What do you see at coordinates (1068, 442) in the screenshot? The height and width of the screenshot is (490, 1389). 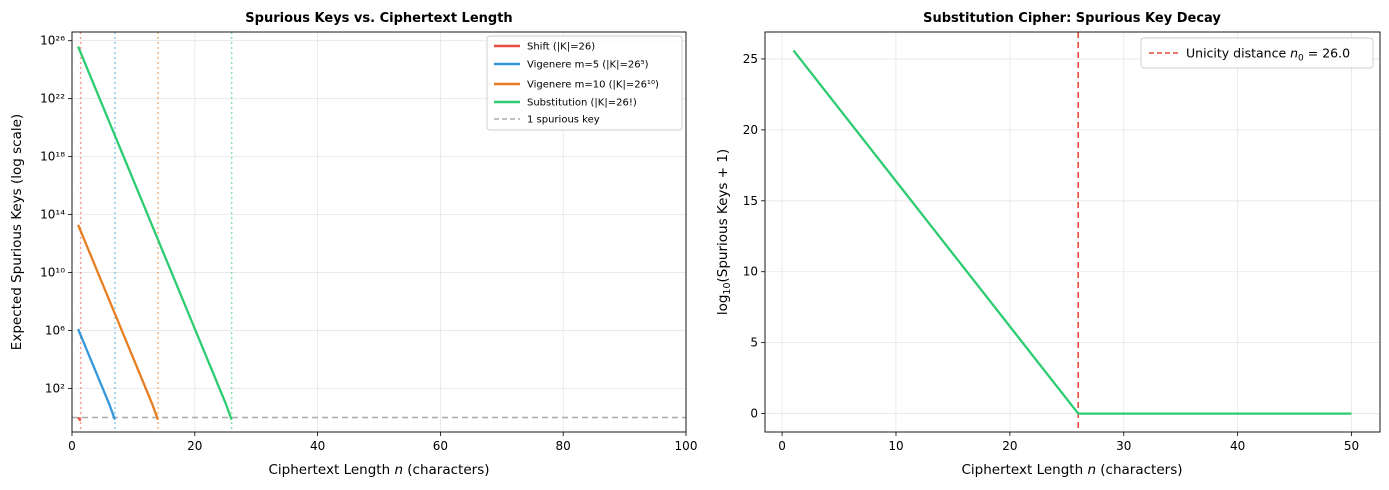 I see `chart2-x-ticks: 0 10 20 30 40 50` at bounding box center [1068, 442].